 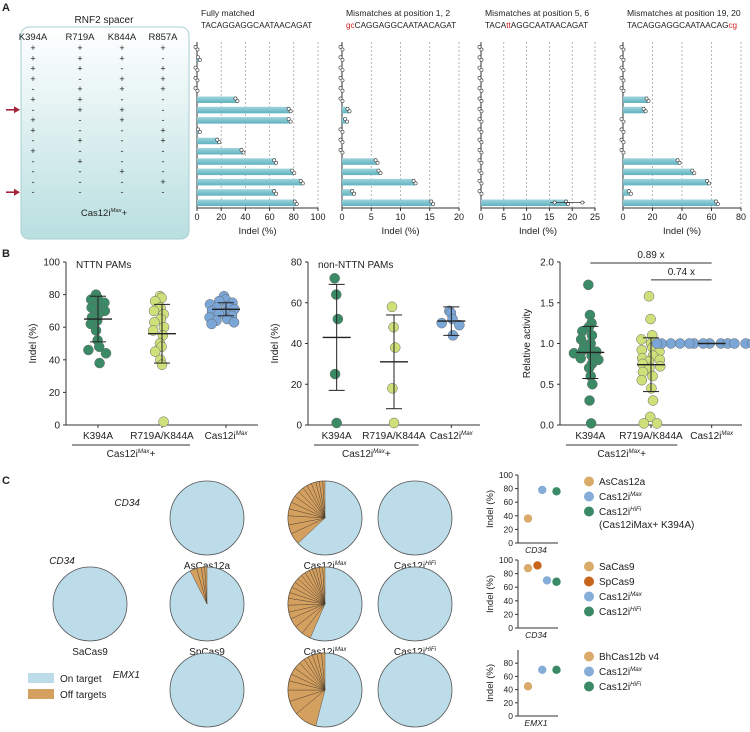 What do you see at coordinates (684, 13) in the screenshot?
I see `bar-panel-title: Mismatches at position 19, 20` at bounding box center [684, 13].